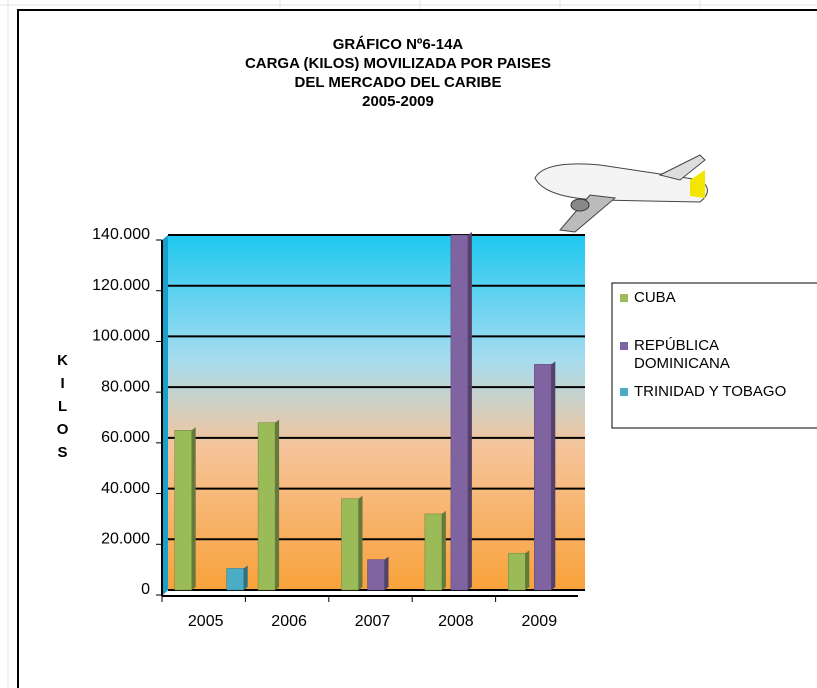 Image resolution: width=817 pixels, height=688 pixels. What do you see at coordinates (206, 621) in the screenshot?
I see `x-tick-label: 2005` at bounding box center [206, 621].